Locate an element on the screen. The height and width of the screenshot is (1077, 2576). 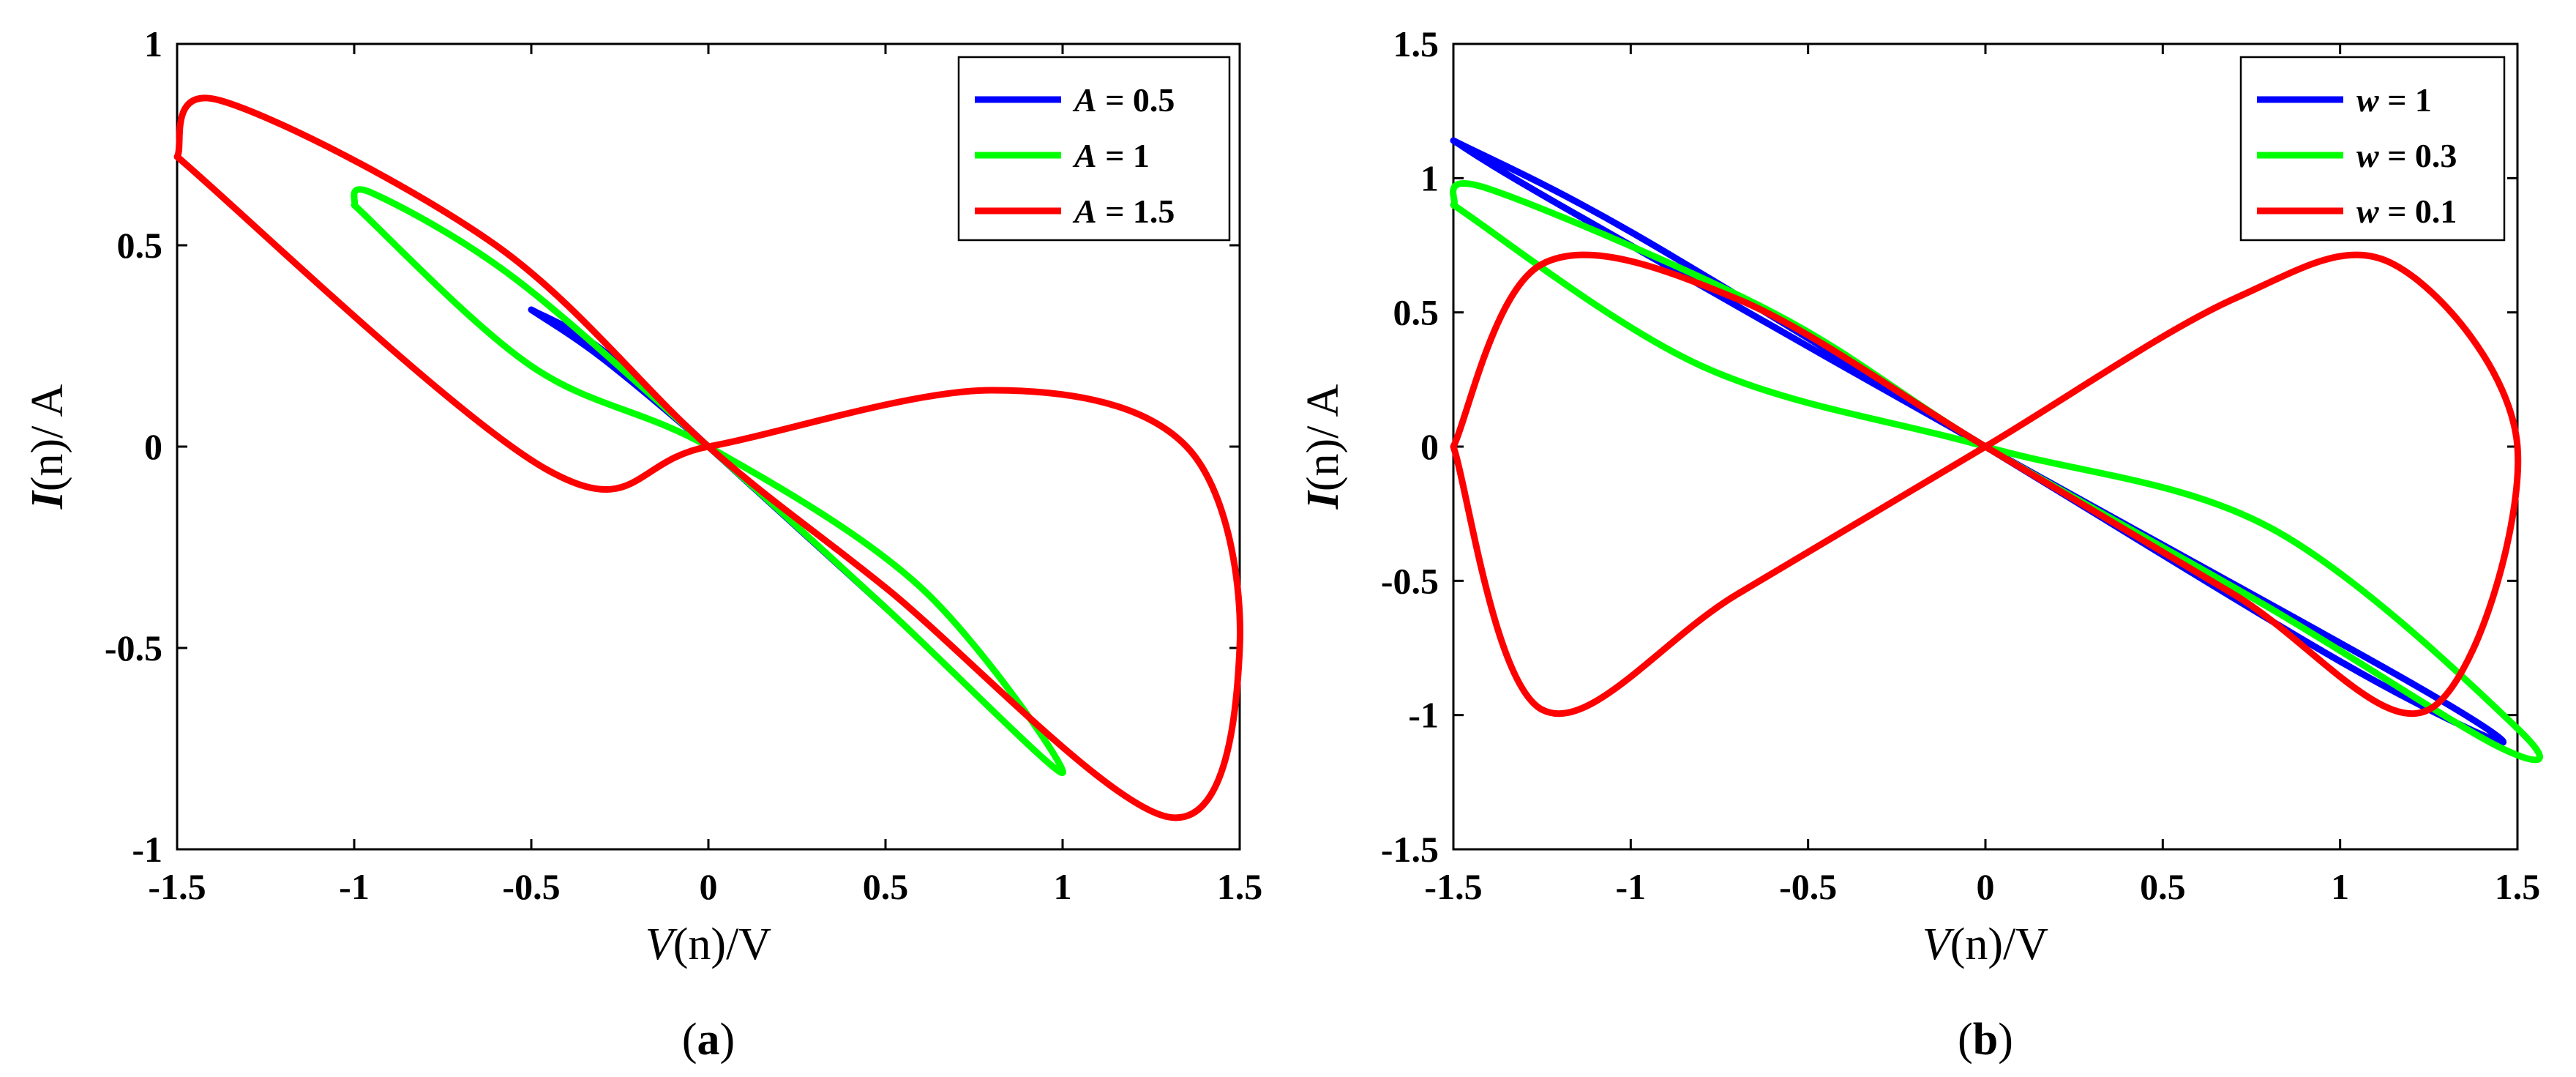
legend-b: w = 1 w = 0.3 w = 0.1 is located at coordinates (2372, 149).